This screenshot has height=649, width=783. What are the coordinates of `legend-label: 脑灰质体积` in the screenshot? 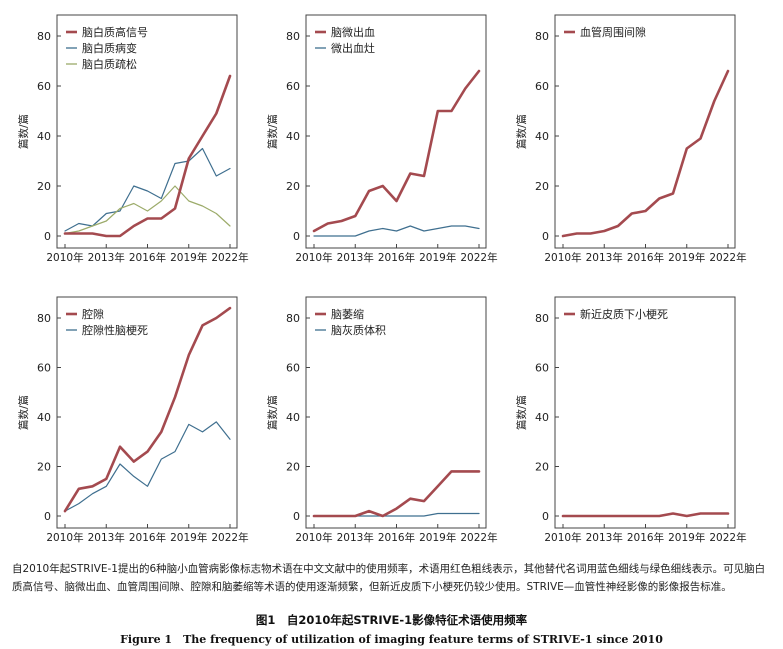 It's located at (358, 330).